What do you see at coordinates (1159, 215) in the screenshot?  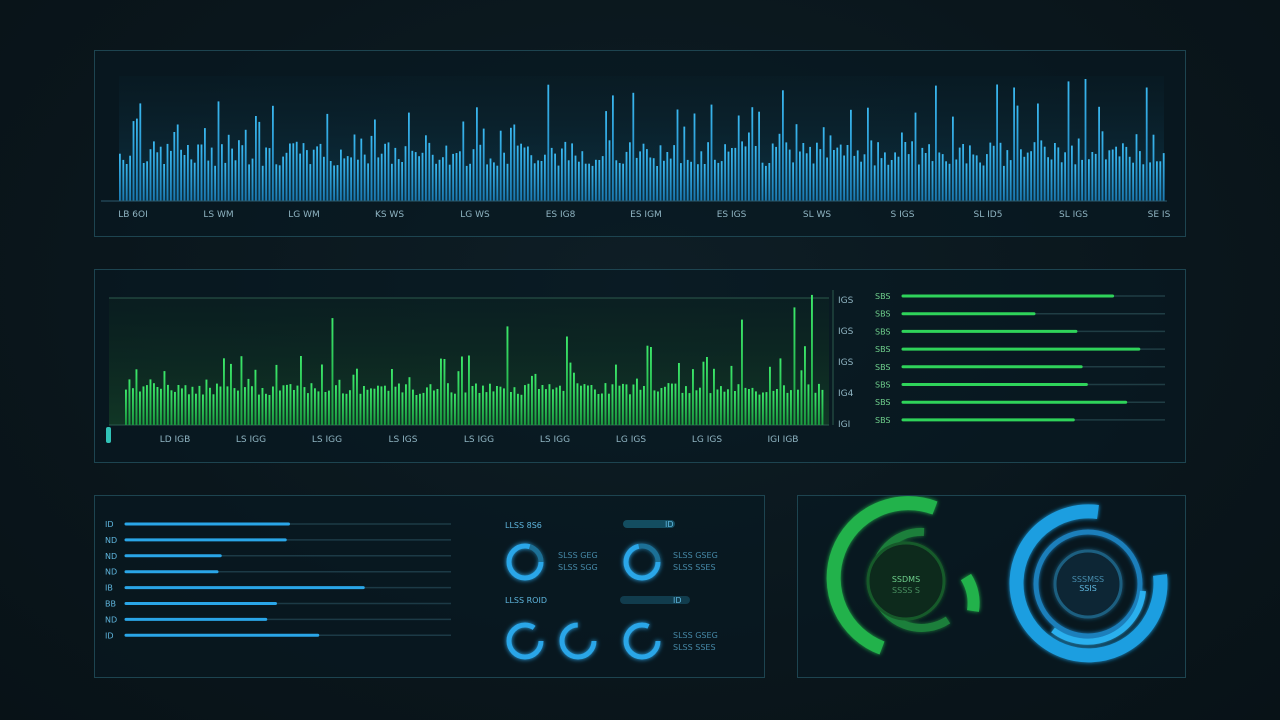 I see `top-x-label: SE IS` at bounding box center [1159, 215].